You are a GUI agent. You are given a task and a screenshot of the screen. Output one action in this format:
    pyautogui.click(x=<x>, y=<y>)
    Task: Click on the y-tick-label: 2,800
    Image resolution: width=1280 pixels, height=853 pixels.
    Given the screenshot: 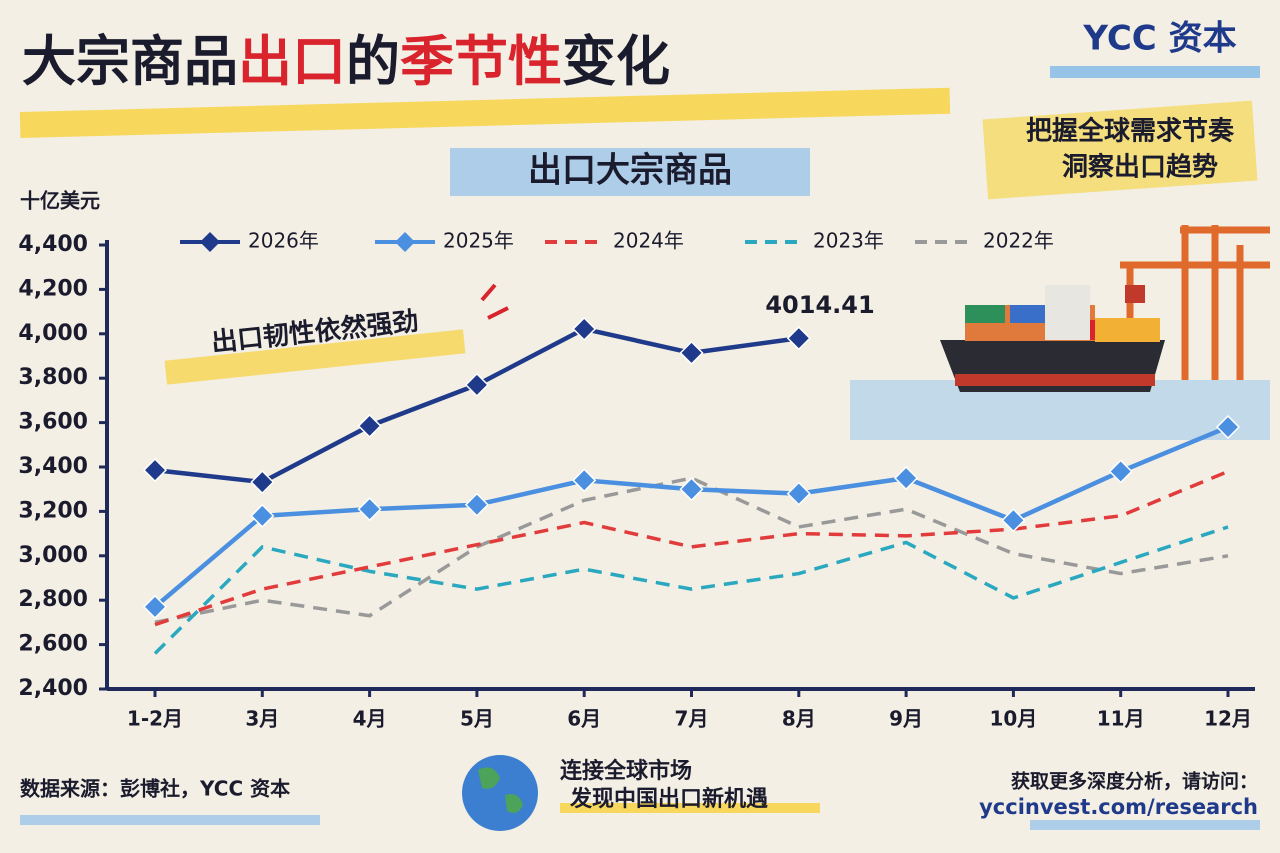 What is the action you would take?
    pyautogui.click(x=53, y=599)
    